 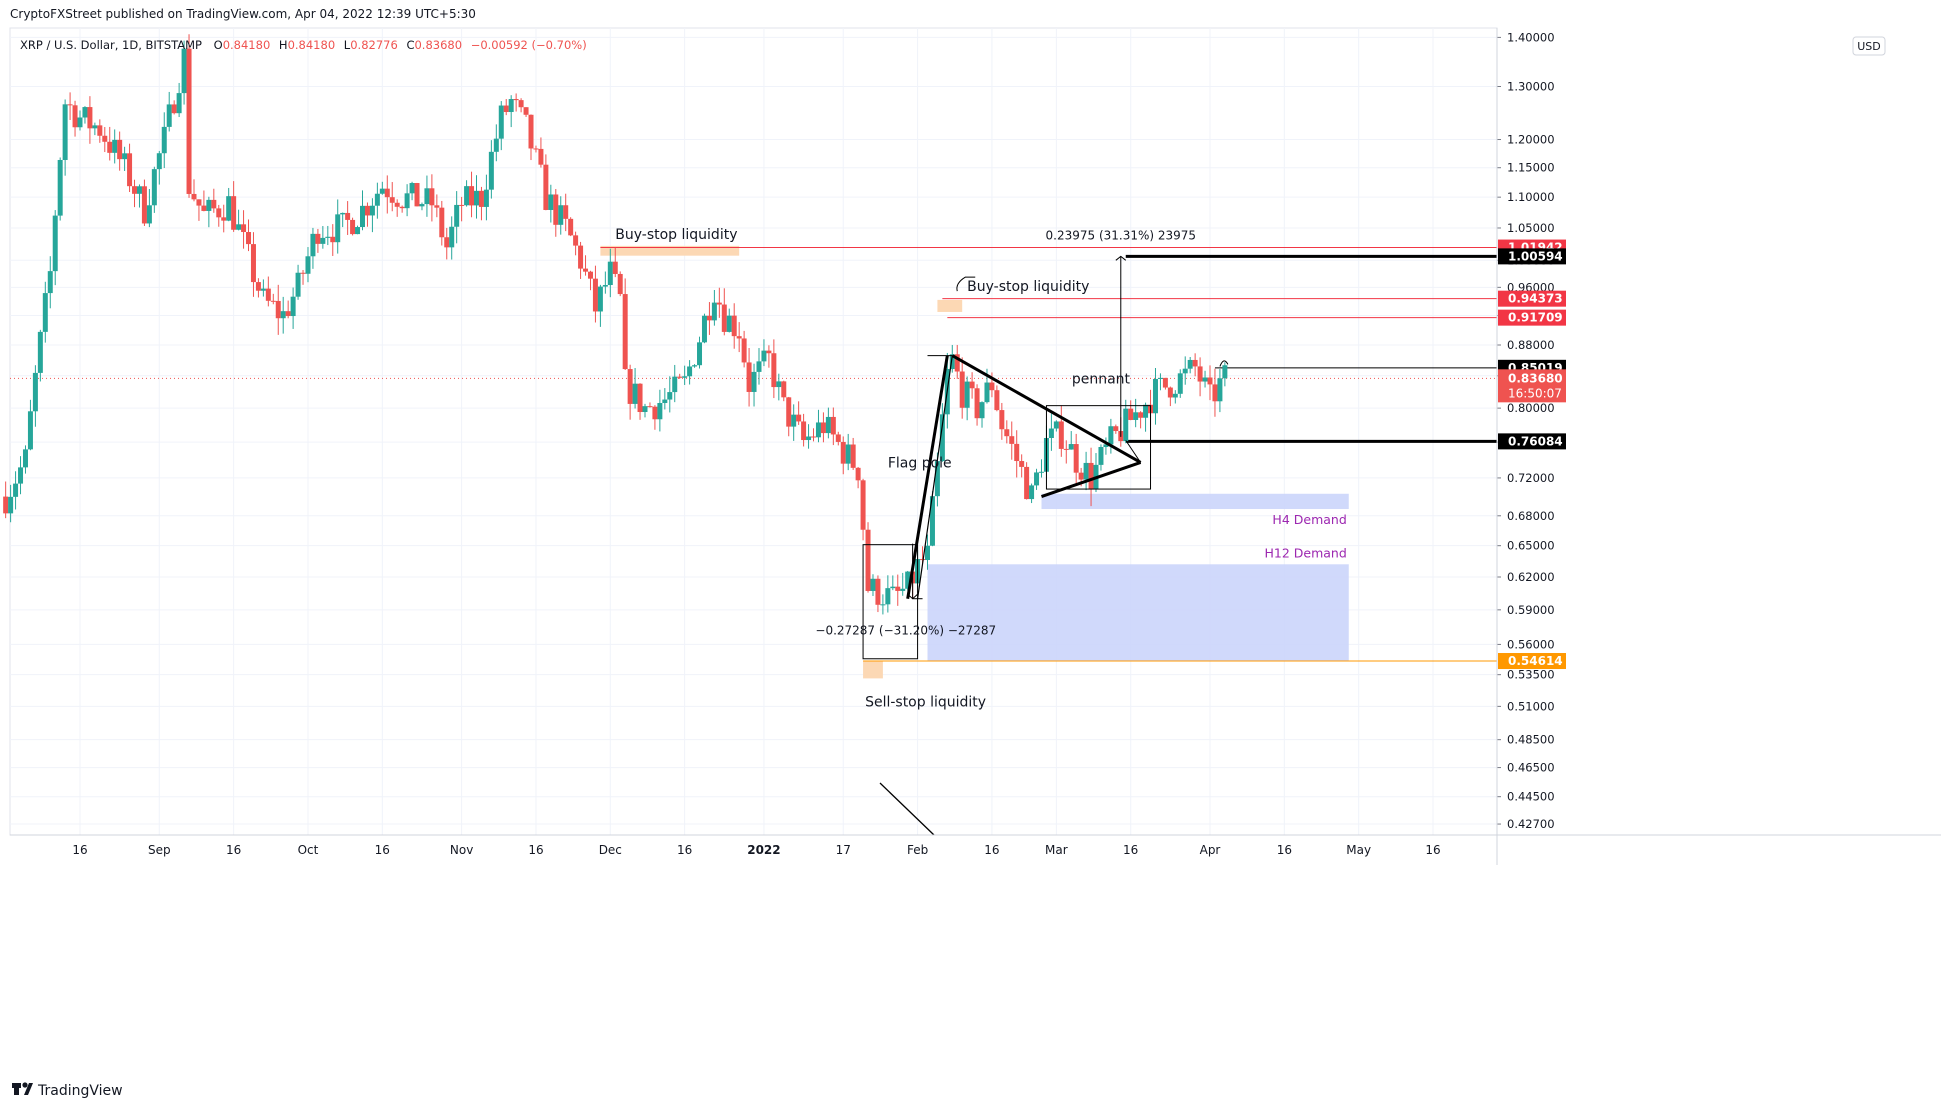 What do you see at coordinates (1535, 441) in the screenshot?
I see `price-label-text: 0.76084` at bounding box center [1535, 441].